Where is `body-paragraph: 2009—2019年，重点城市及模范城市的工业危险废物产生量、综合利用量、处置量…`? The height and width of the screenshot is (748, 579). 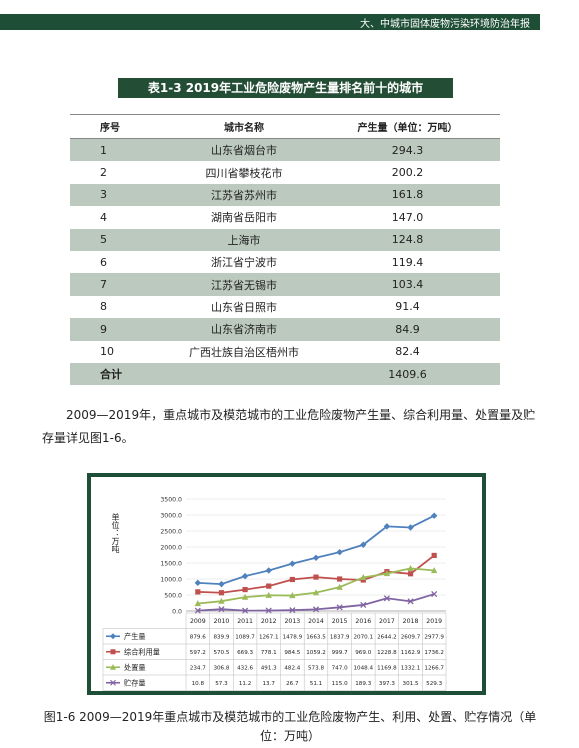 body-paragraph: 2009—2019年，重点城市及模范城市的工业危险废物产生量、综合利用量、处置量… is located at coordinates (289, 426).